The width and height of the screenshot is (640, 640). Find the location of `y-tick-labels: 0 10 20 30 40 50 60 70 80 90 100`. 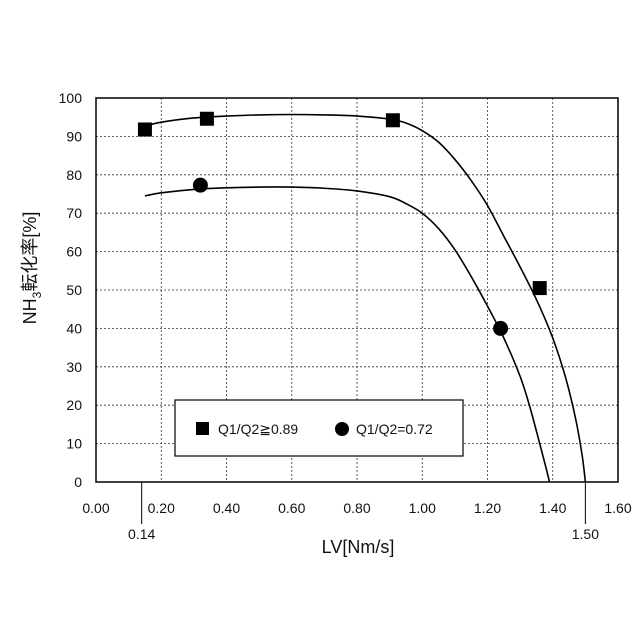

y-tick-labels: 0 10 20 30 40 50 60 70 80 90 100 is located at coordinates (71, 290).